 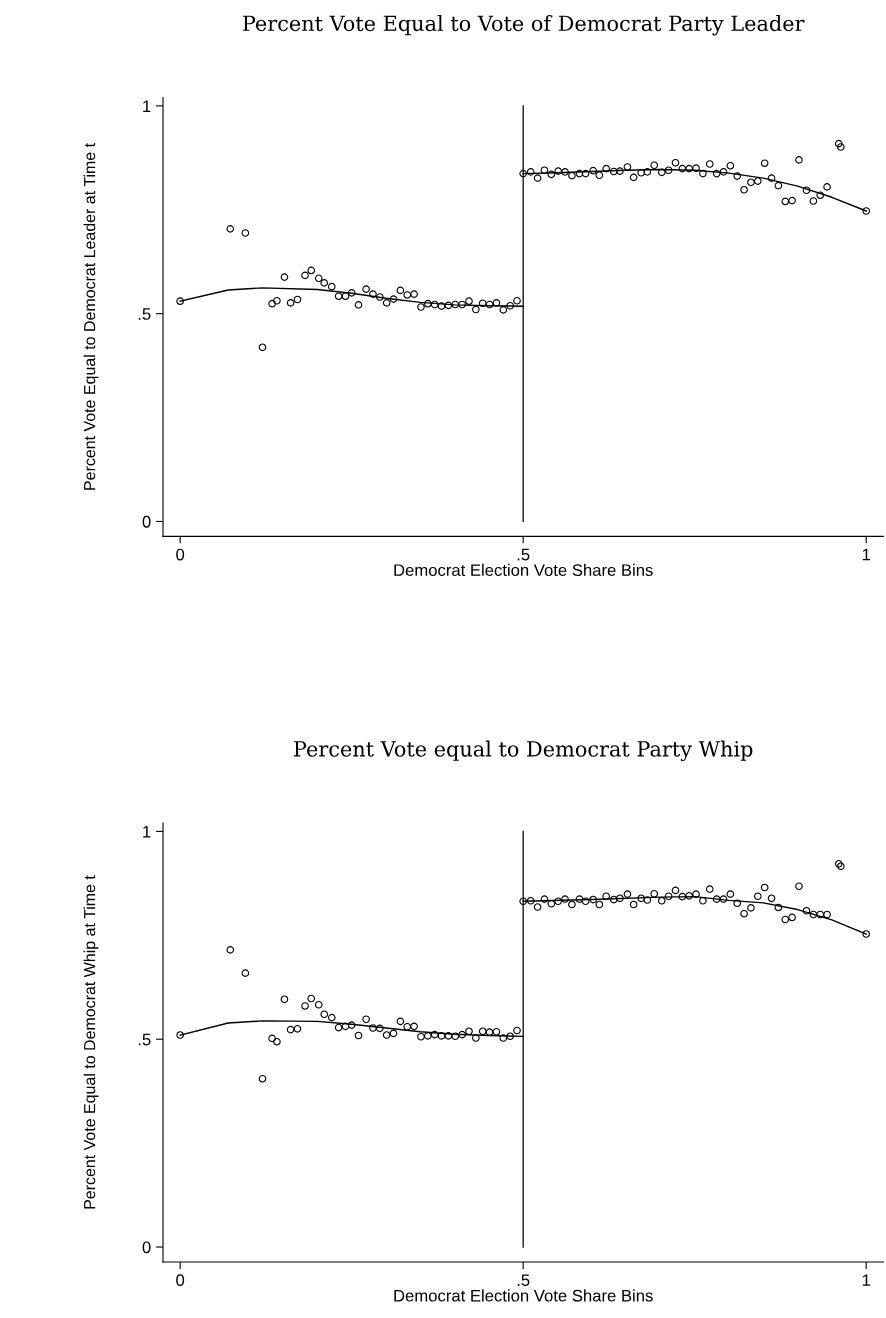 I want to click on chart-title: Percent Vote Equal to Vote of Democrat Party Leader, so click(x=523, y=25).